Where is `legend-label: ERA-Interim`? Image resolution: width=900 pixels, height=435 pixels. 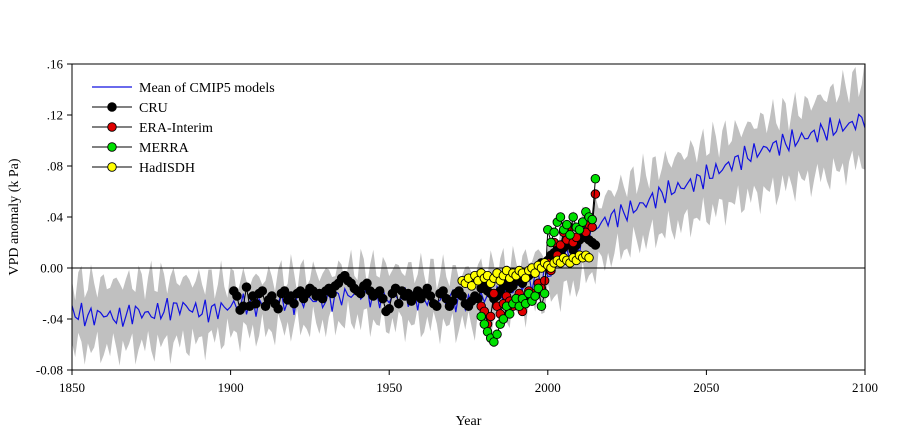 legend-label: ERA-Interim is located at coordinates (176, 128).